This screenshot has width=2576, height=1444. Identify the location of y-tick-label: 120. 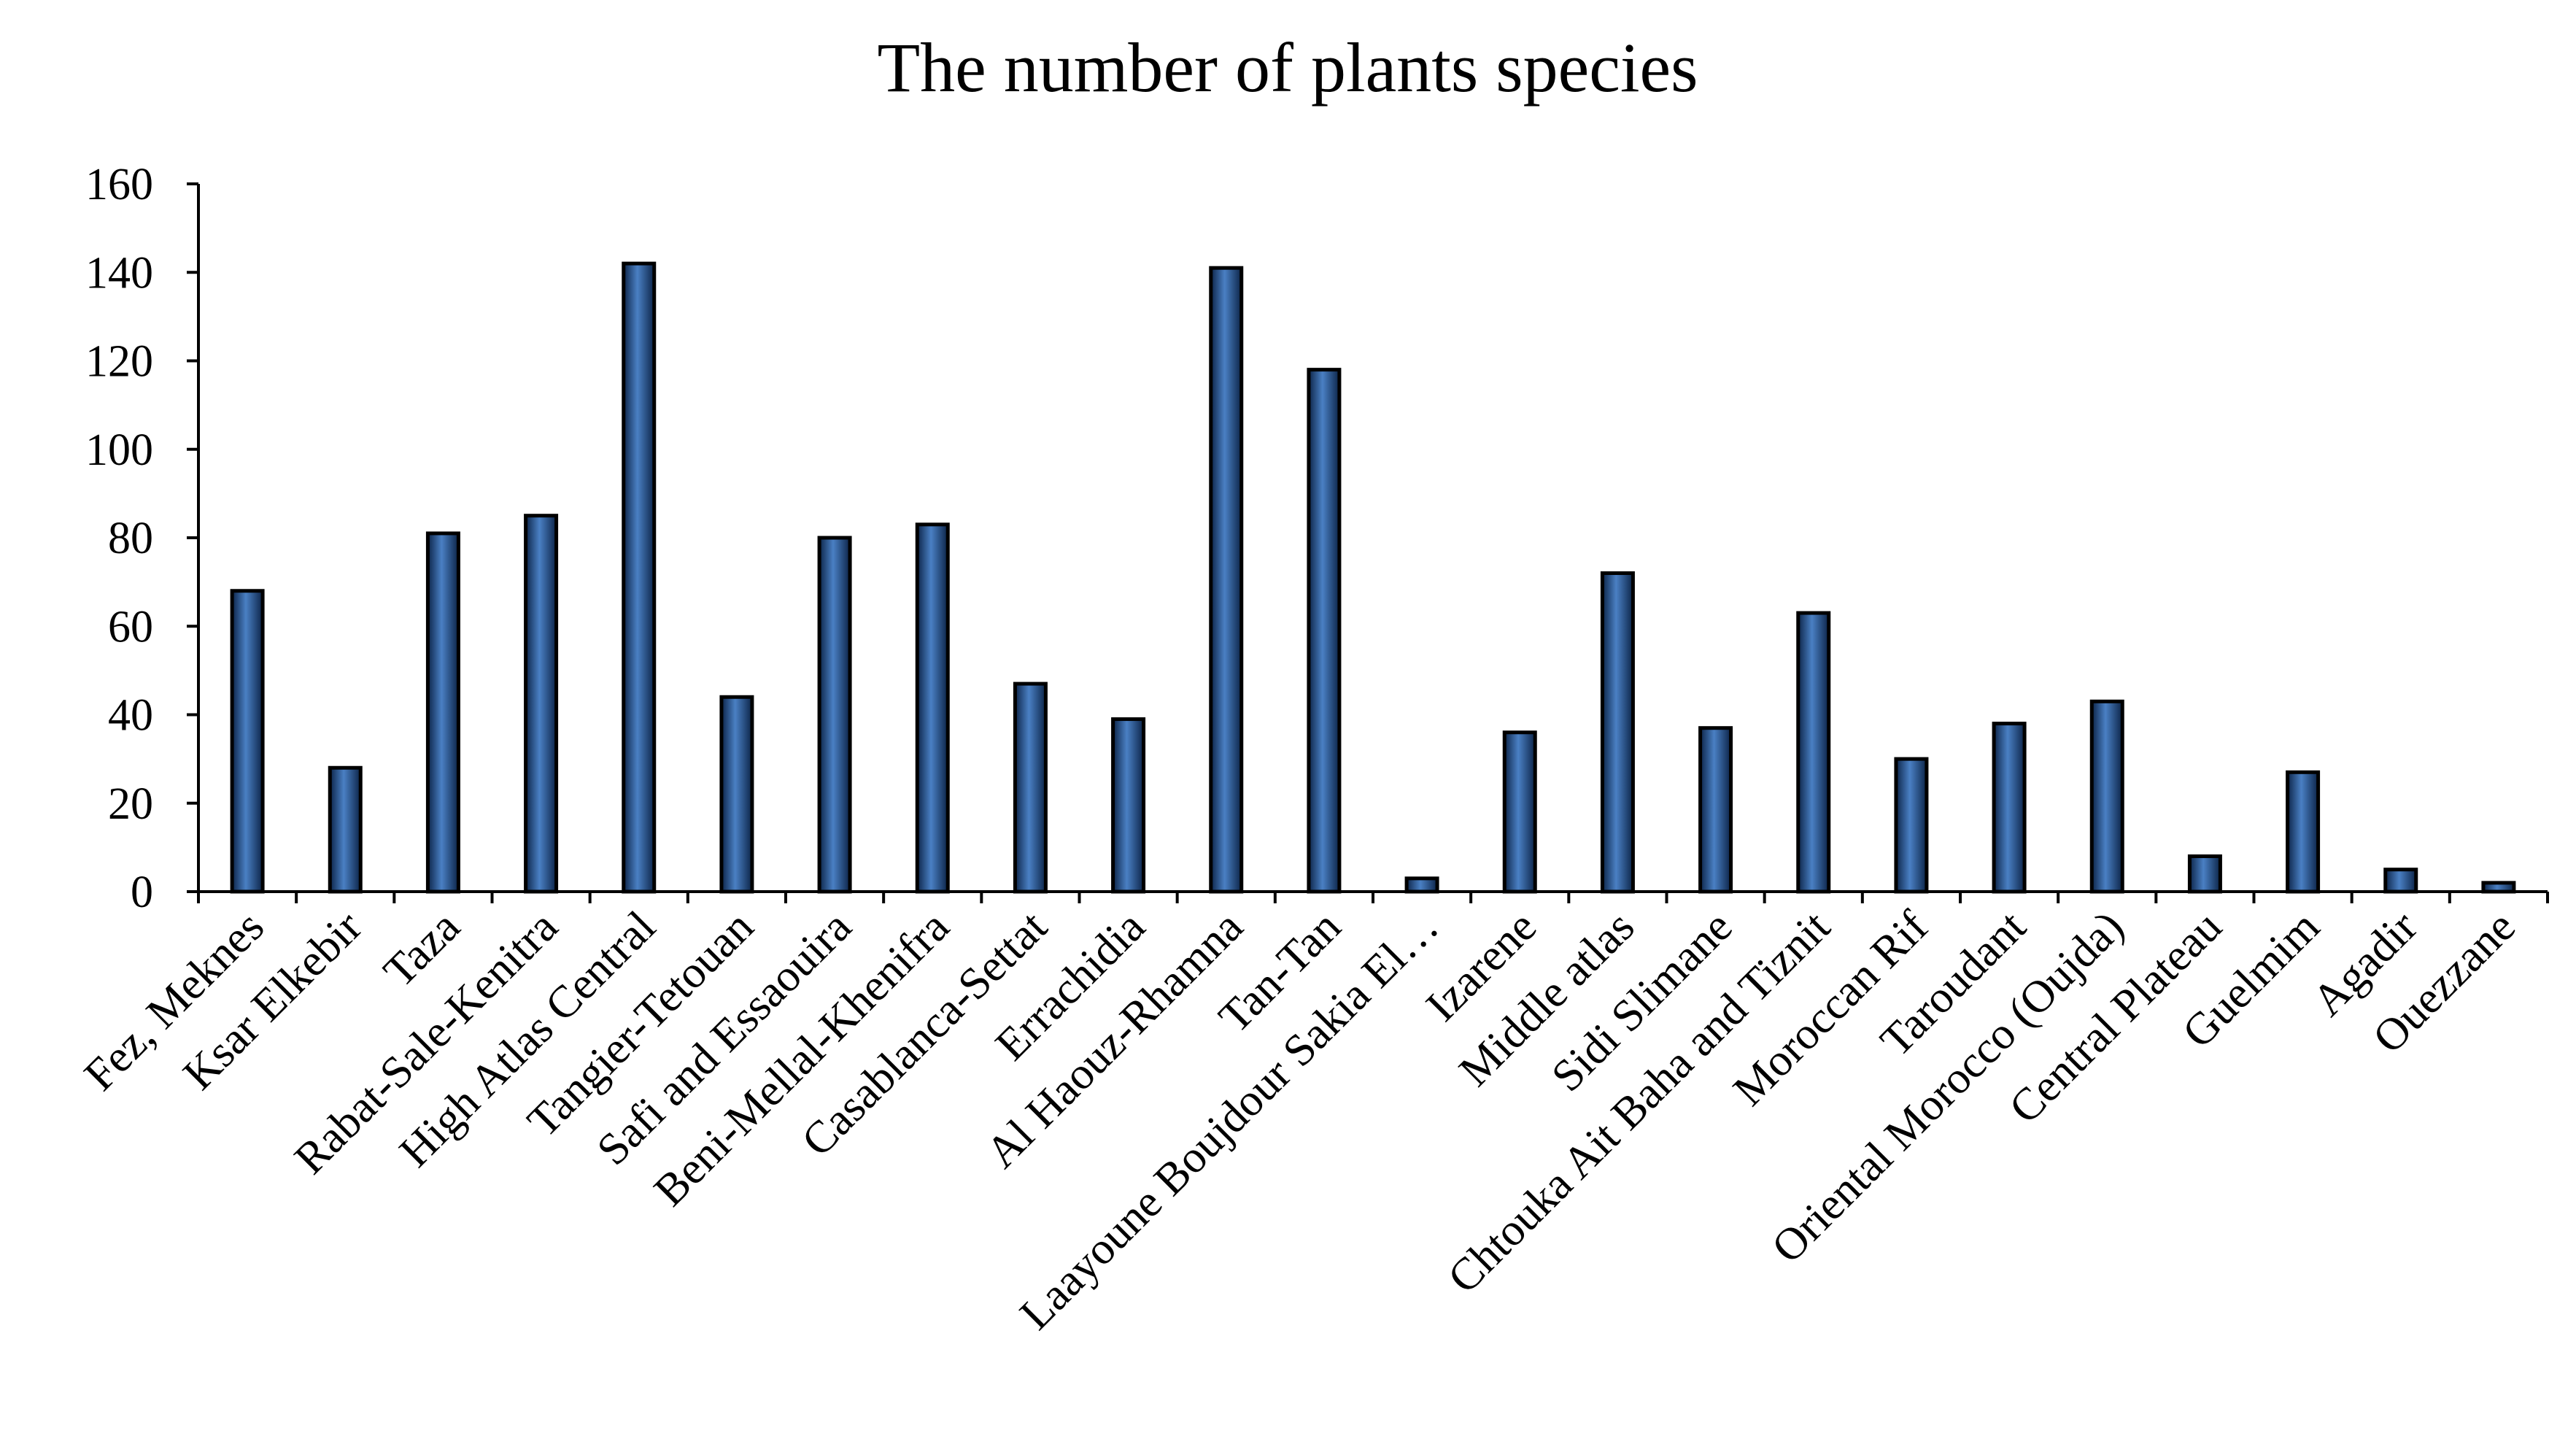
(119, 362).